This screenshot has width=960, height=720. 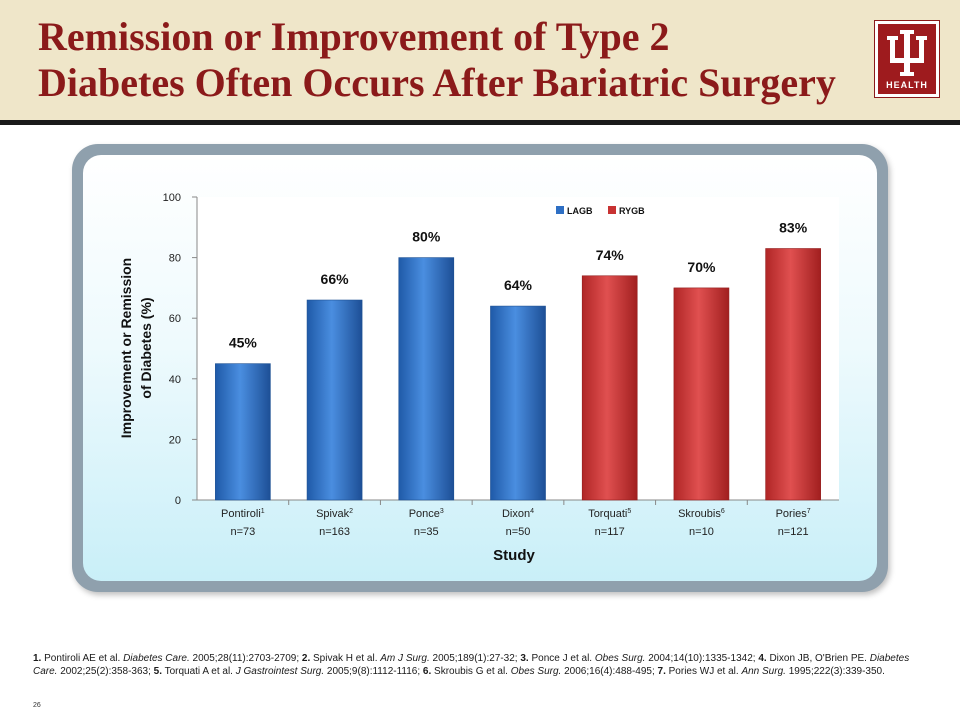 What do you see at coordinates (105, 671) in the screenshot?
I see `reference-citation: 2002;25(2):358-363;` at bounding box center [105, 671].